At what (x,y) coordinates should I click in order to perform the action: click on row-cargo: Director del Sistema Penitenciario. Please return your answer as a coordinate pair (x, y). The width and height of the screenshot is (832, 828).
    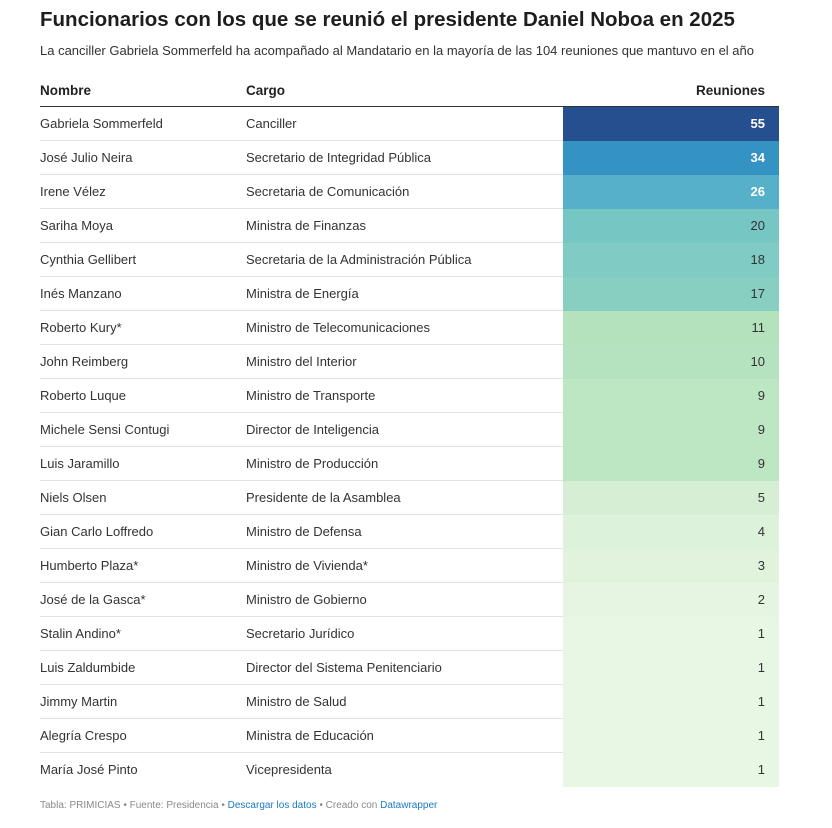
    Looking at the image, I should click on (344, 667).